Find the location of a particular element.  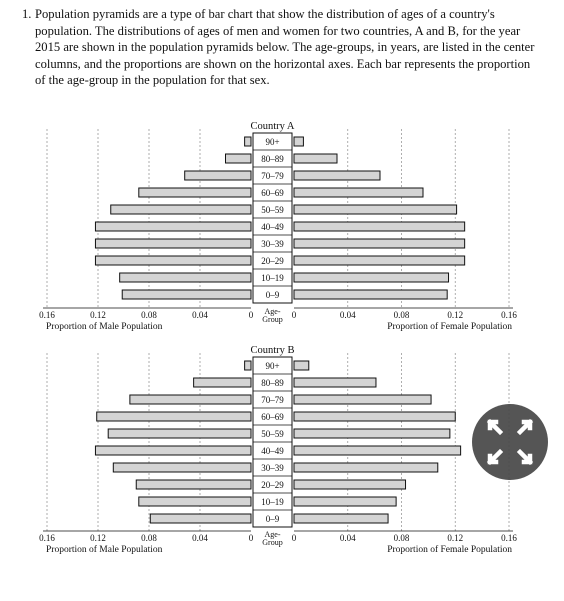

chart-title: Country A is located at coordinates (272, 126).